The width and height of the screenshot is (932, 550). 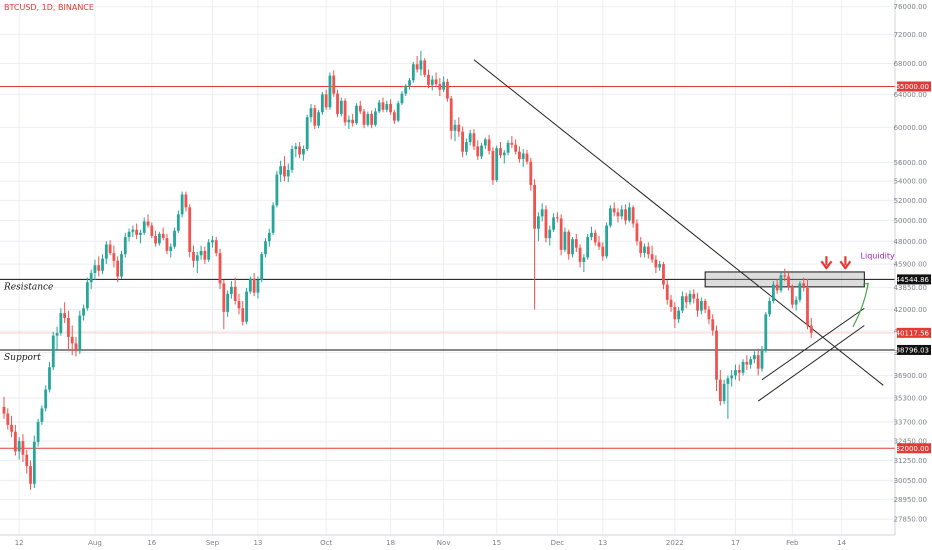 I want to click on 65000-line-badge, so click(x=914, y=86).